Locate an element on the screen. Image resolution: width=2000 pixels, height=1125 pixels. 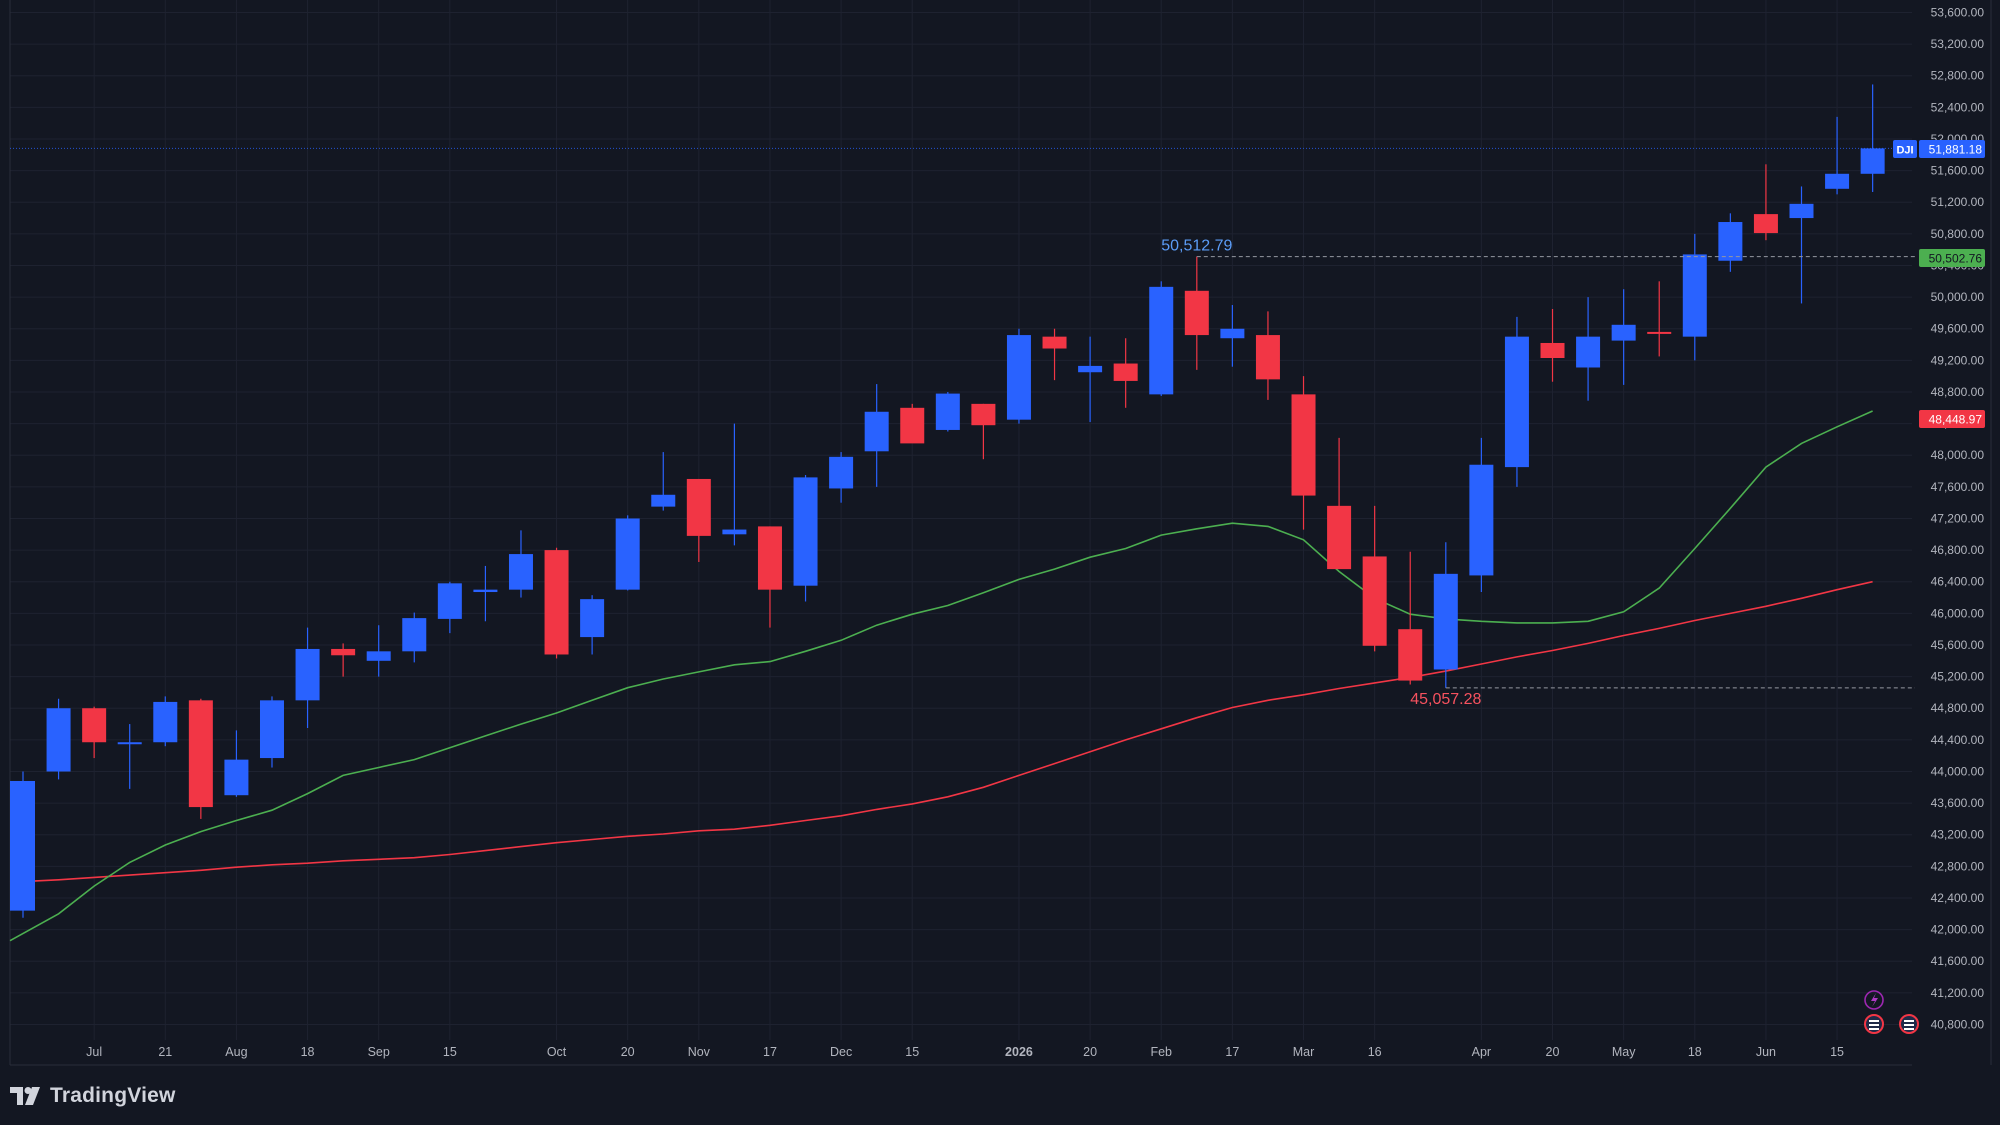
tradingview-logo: TradingView is located at coordinates (93, 1096).